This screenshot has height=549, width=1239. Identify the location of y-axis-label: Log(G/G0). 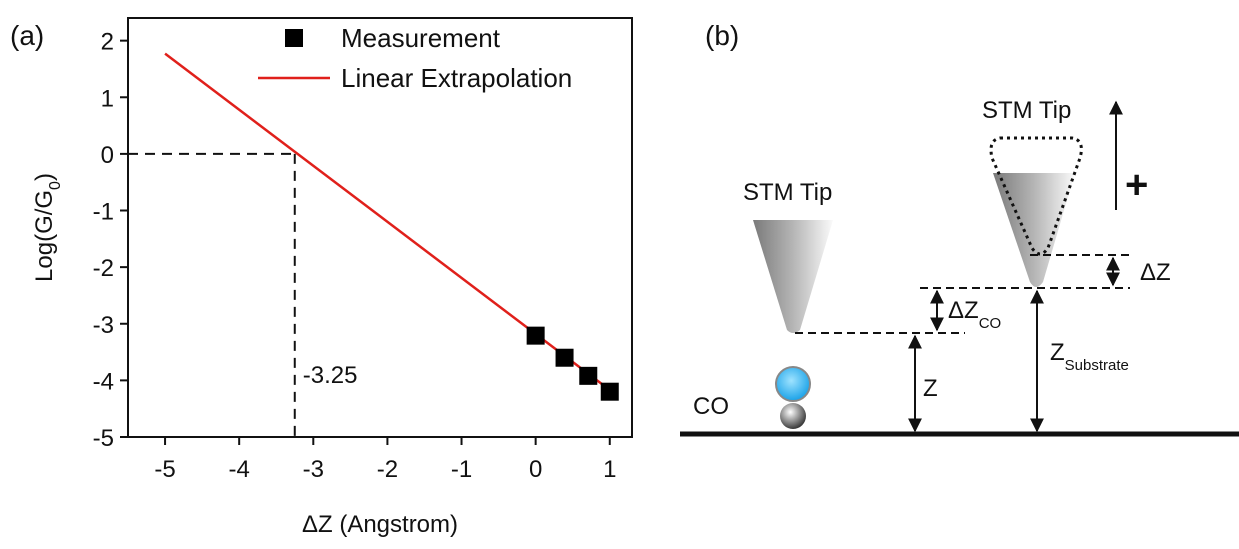
(47, 227).